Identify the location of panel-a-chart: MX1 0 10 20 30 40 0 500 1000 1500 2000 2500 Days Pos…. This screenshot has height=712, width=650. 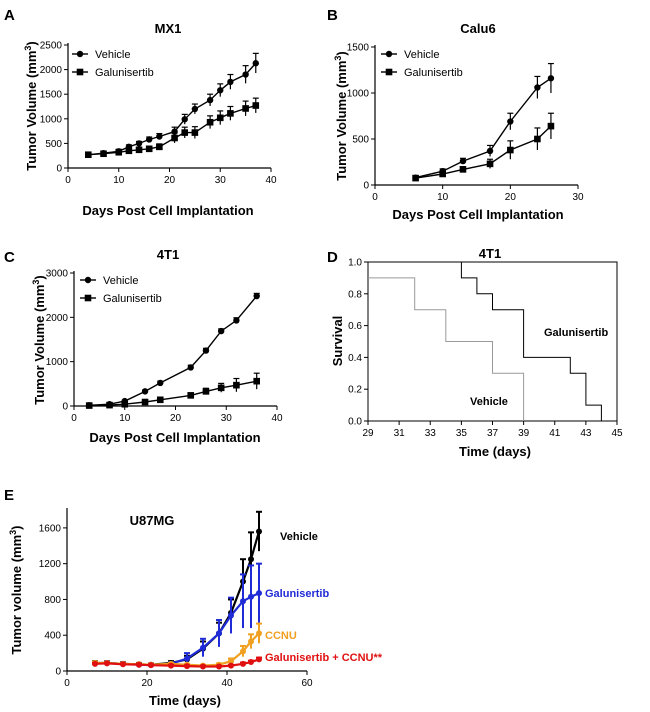
(150, 119).